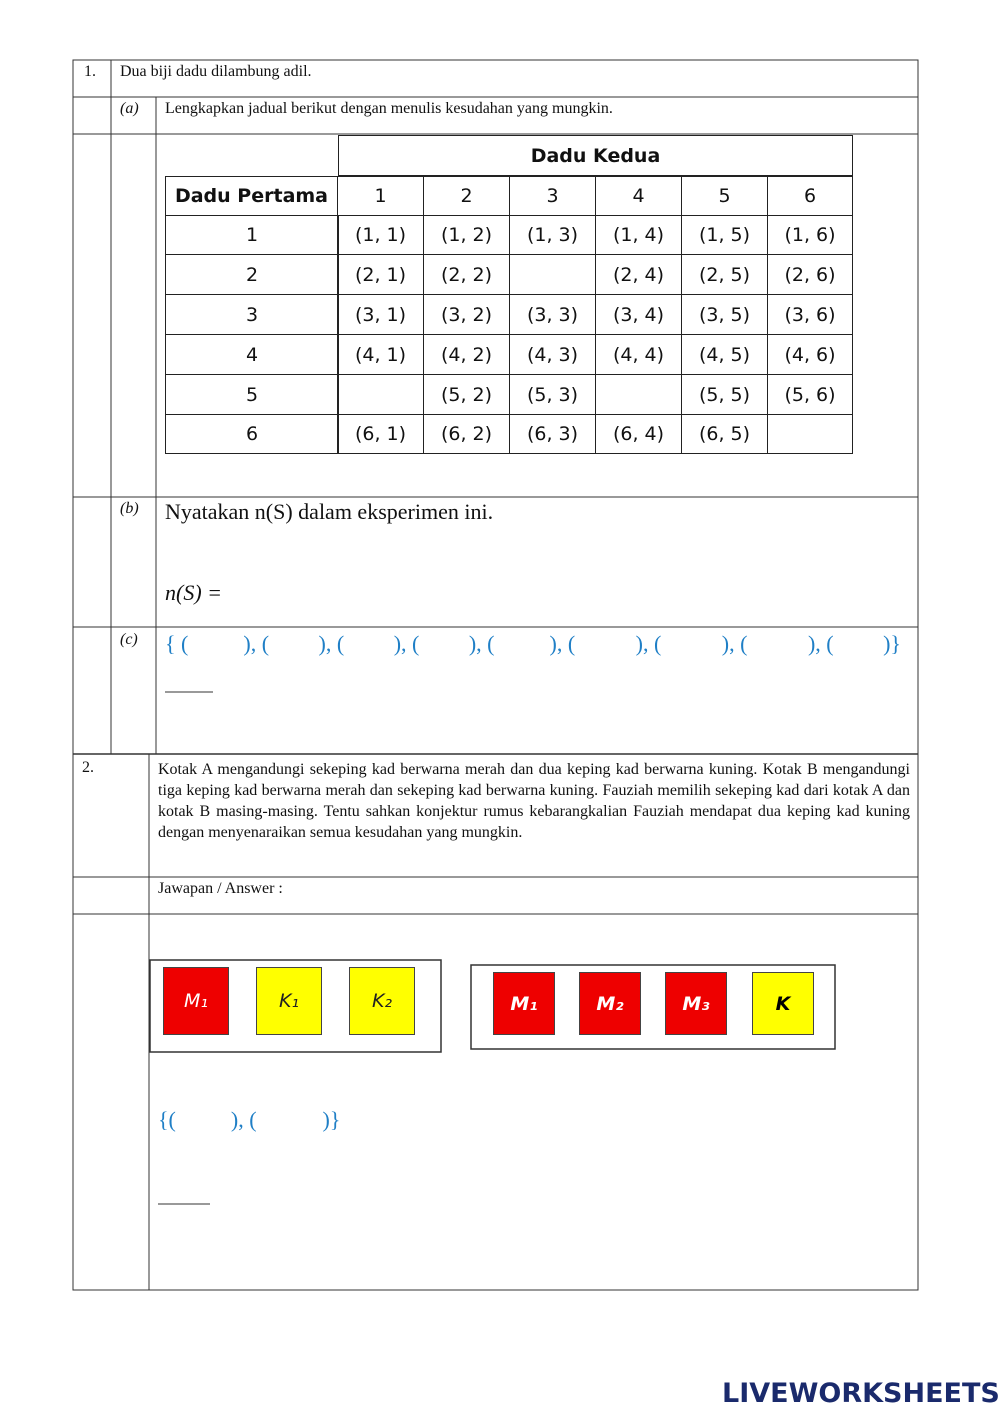  Describe the element at coordinates (252, 235) in the screenshot. I see `row-label: 1` at that location.